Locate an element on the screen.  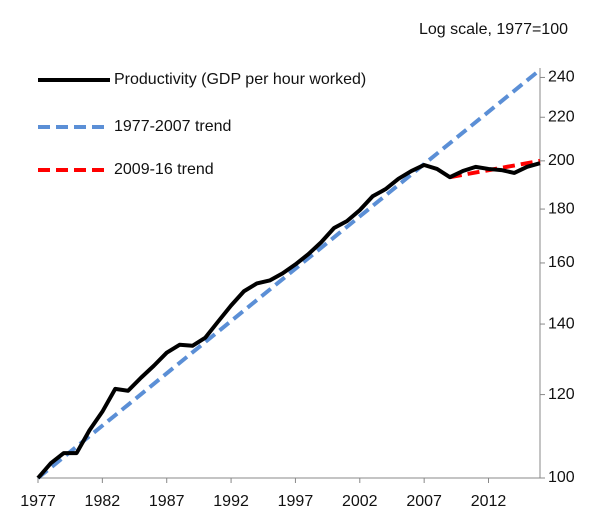
y-tick-label: 120 is located at coordinates (561, 394).